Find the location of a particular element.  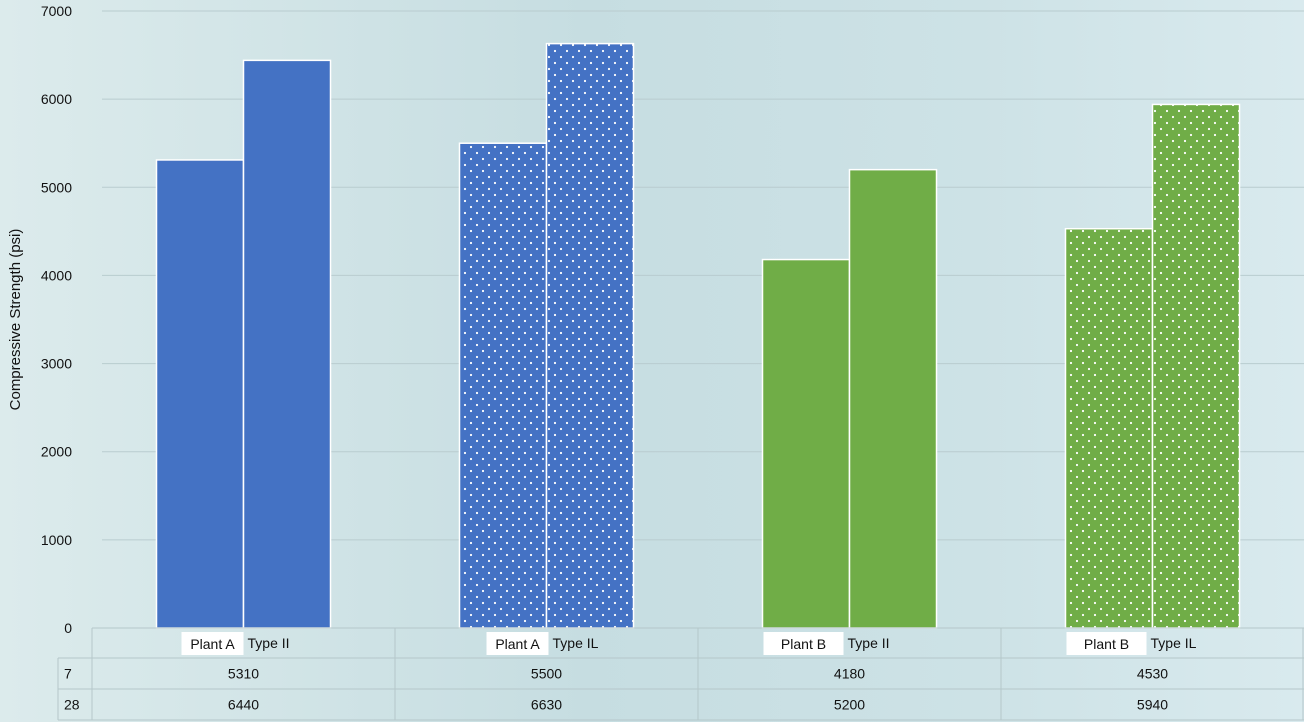

data-value: 5940 is located at coordinates (1152, 705).